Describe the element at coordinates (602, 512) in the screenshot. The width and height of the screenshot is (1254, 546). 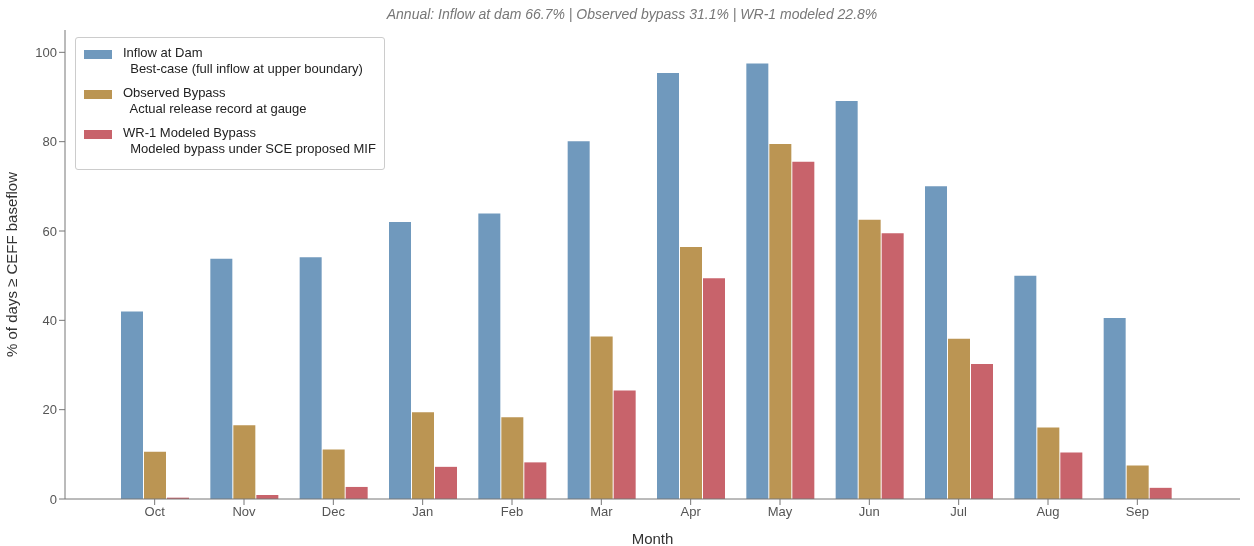
I see `x-tick-label: Mar` at that location.